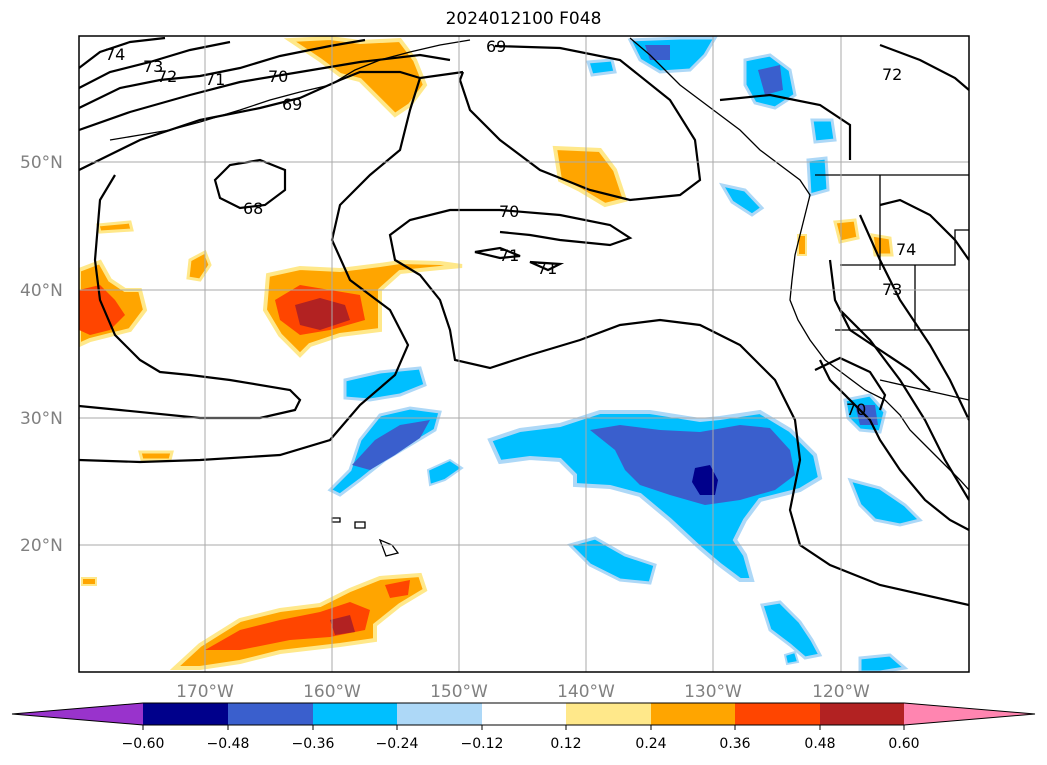  I want to click on lon-label: 130°W, so click(713, 692).